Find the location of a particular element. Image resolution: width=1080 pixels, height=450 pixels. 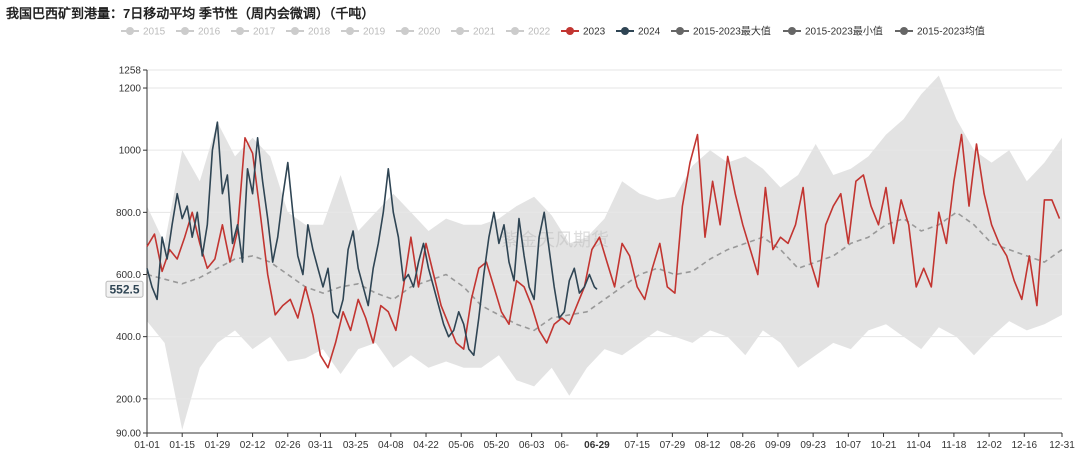

x-tick-label-3: 02-12 is located at coordinates (253, 445).